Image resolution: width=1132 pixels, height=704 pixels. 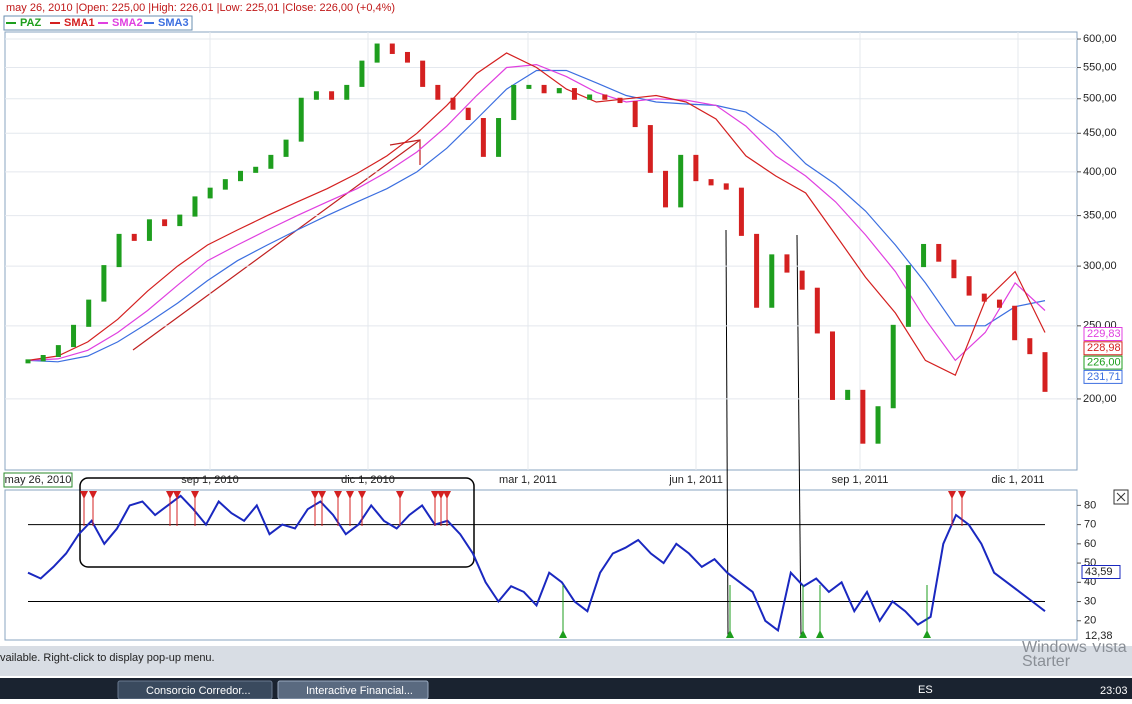 I want to click on y-tick-label: 300,00, so click(x=1100, y=266).